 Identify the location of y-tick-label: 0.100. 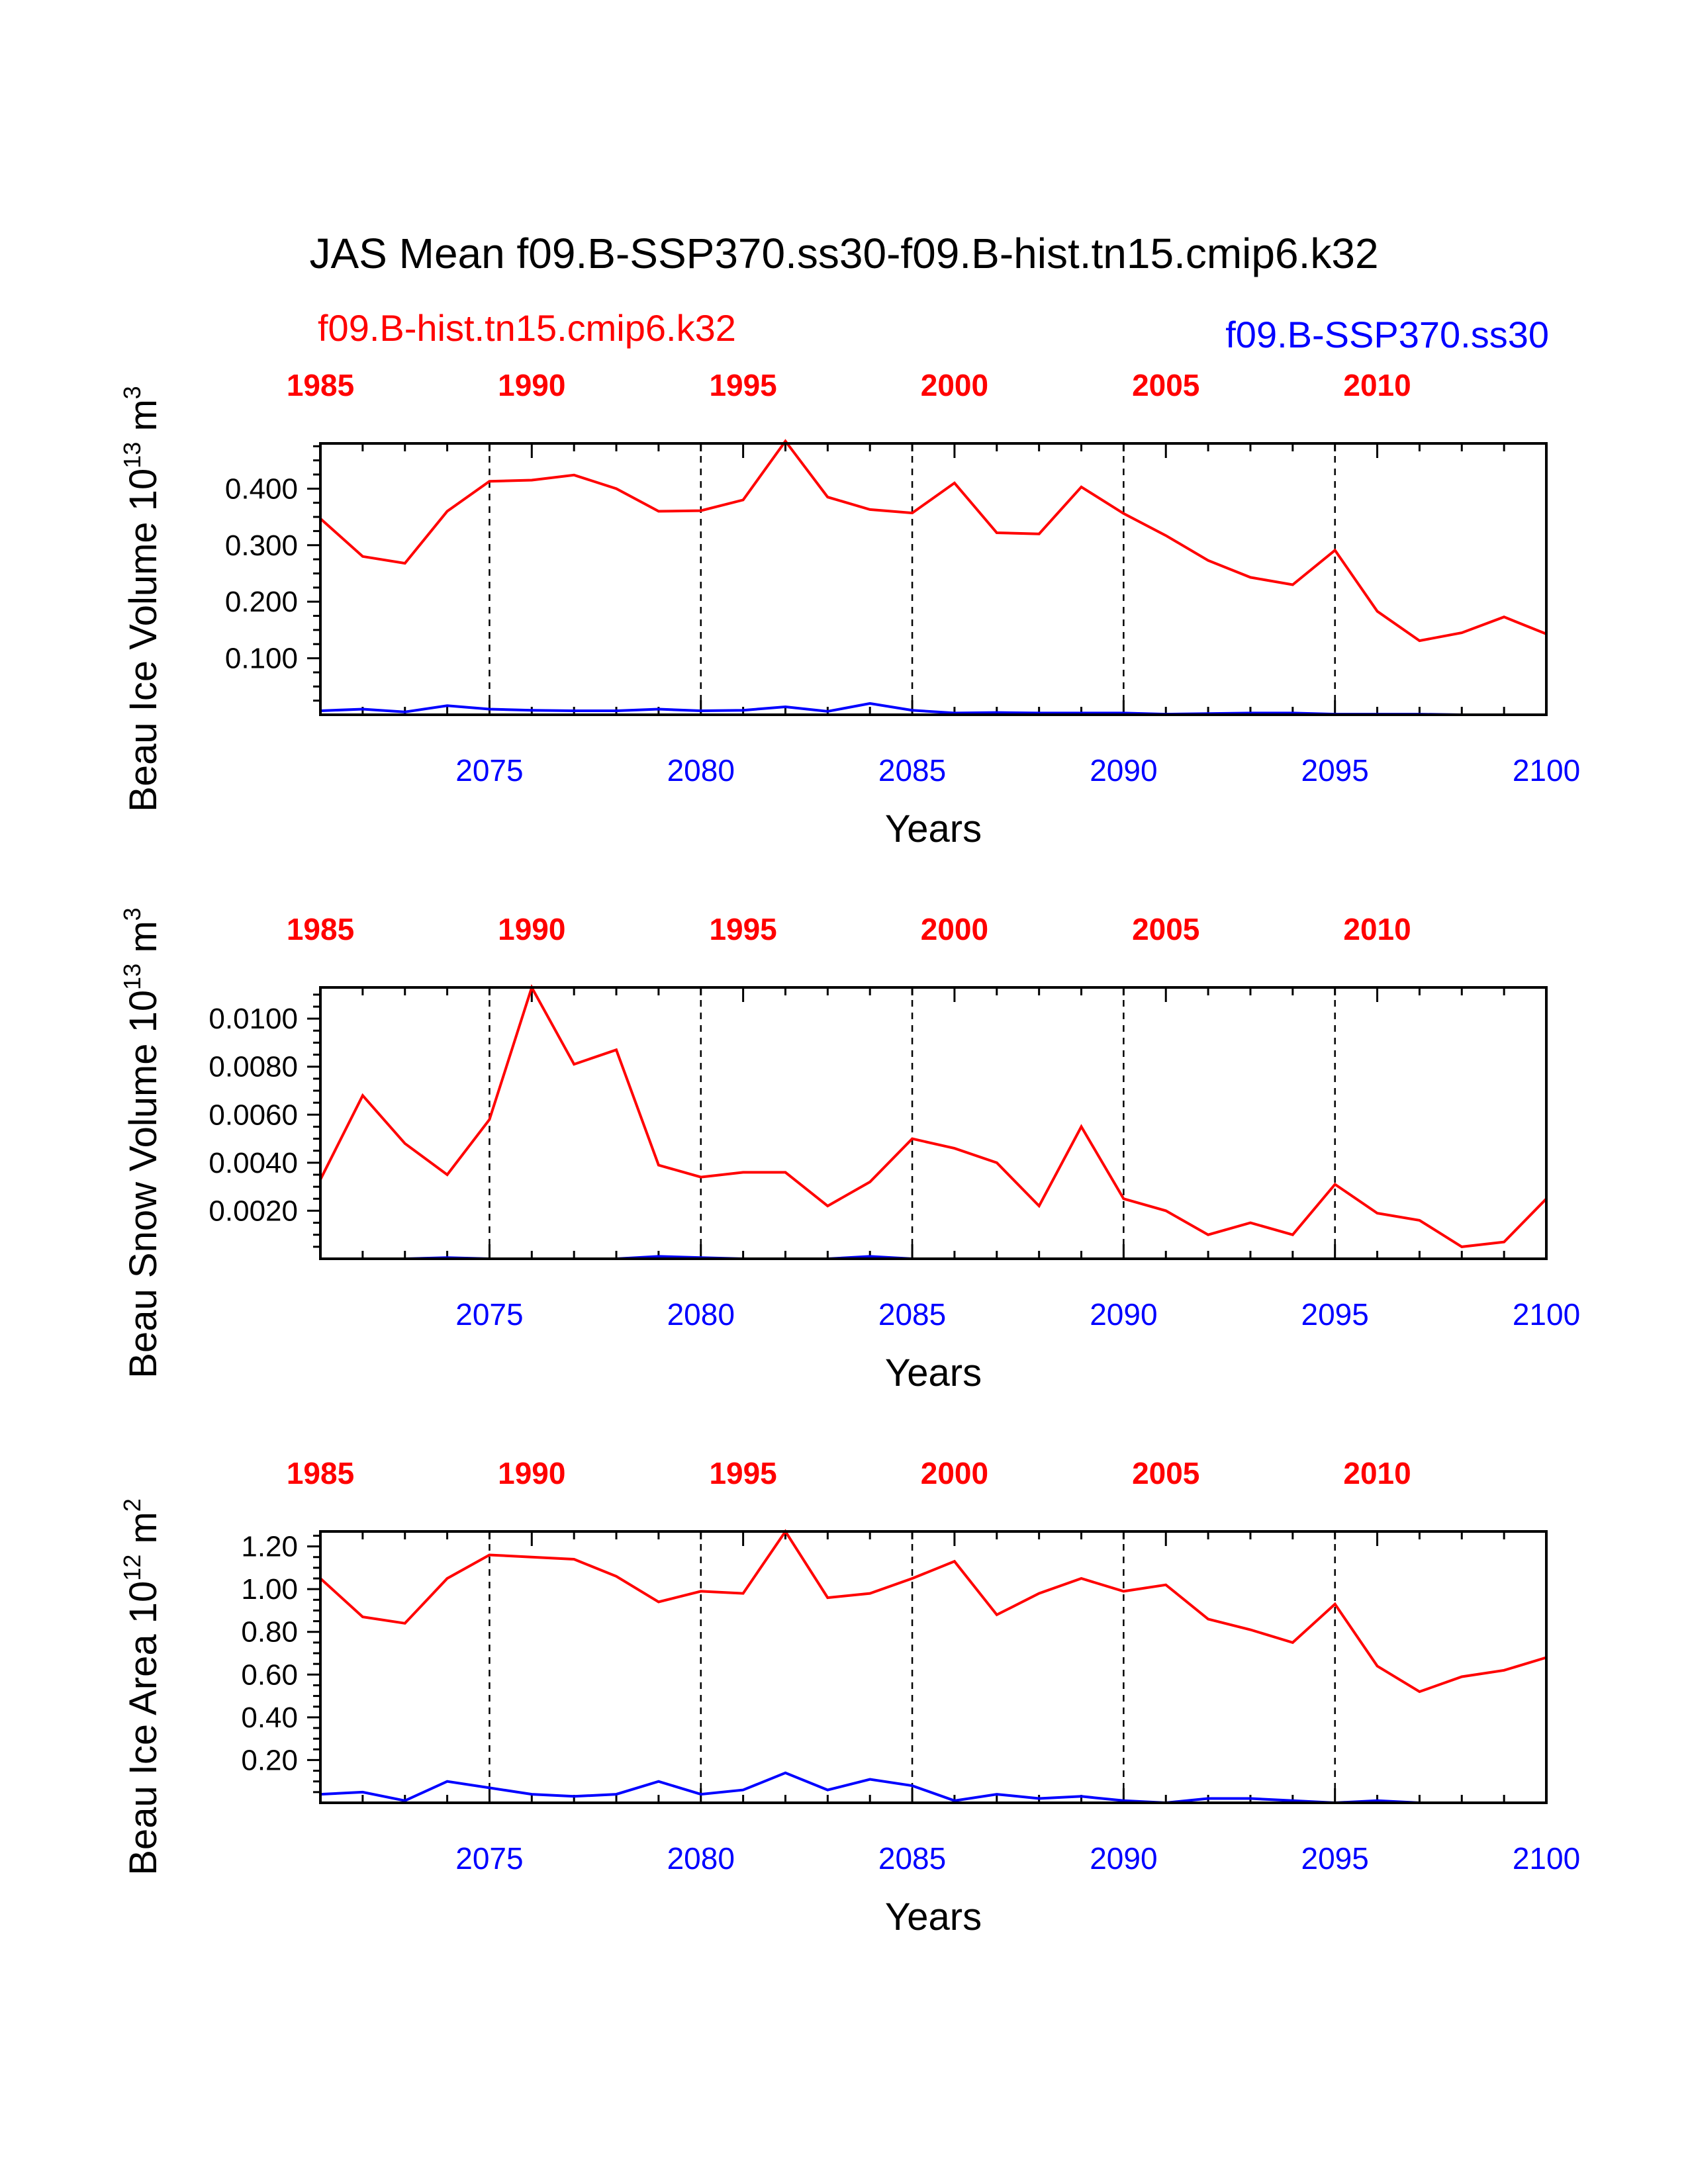
(261, 659).